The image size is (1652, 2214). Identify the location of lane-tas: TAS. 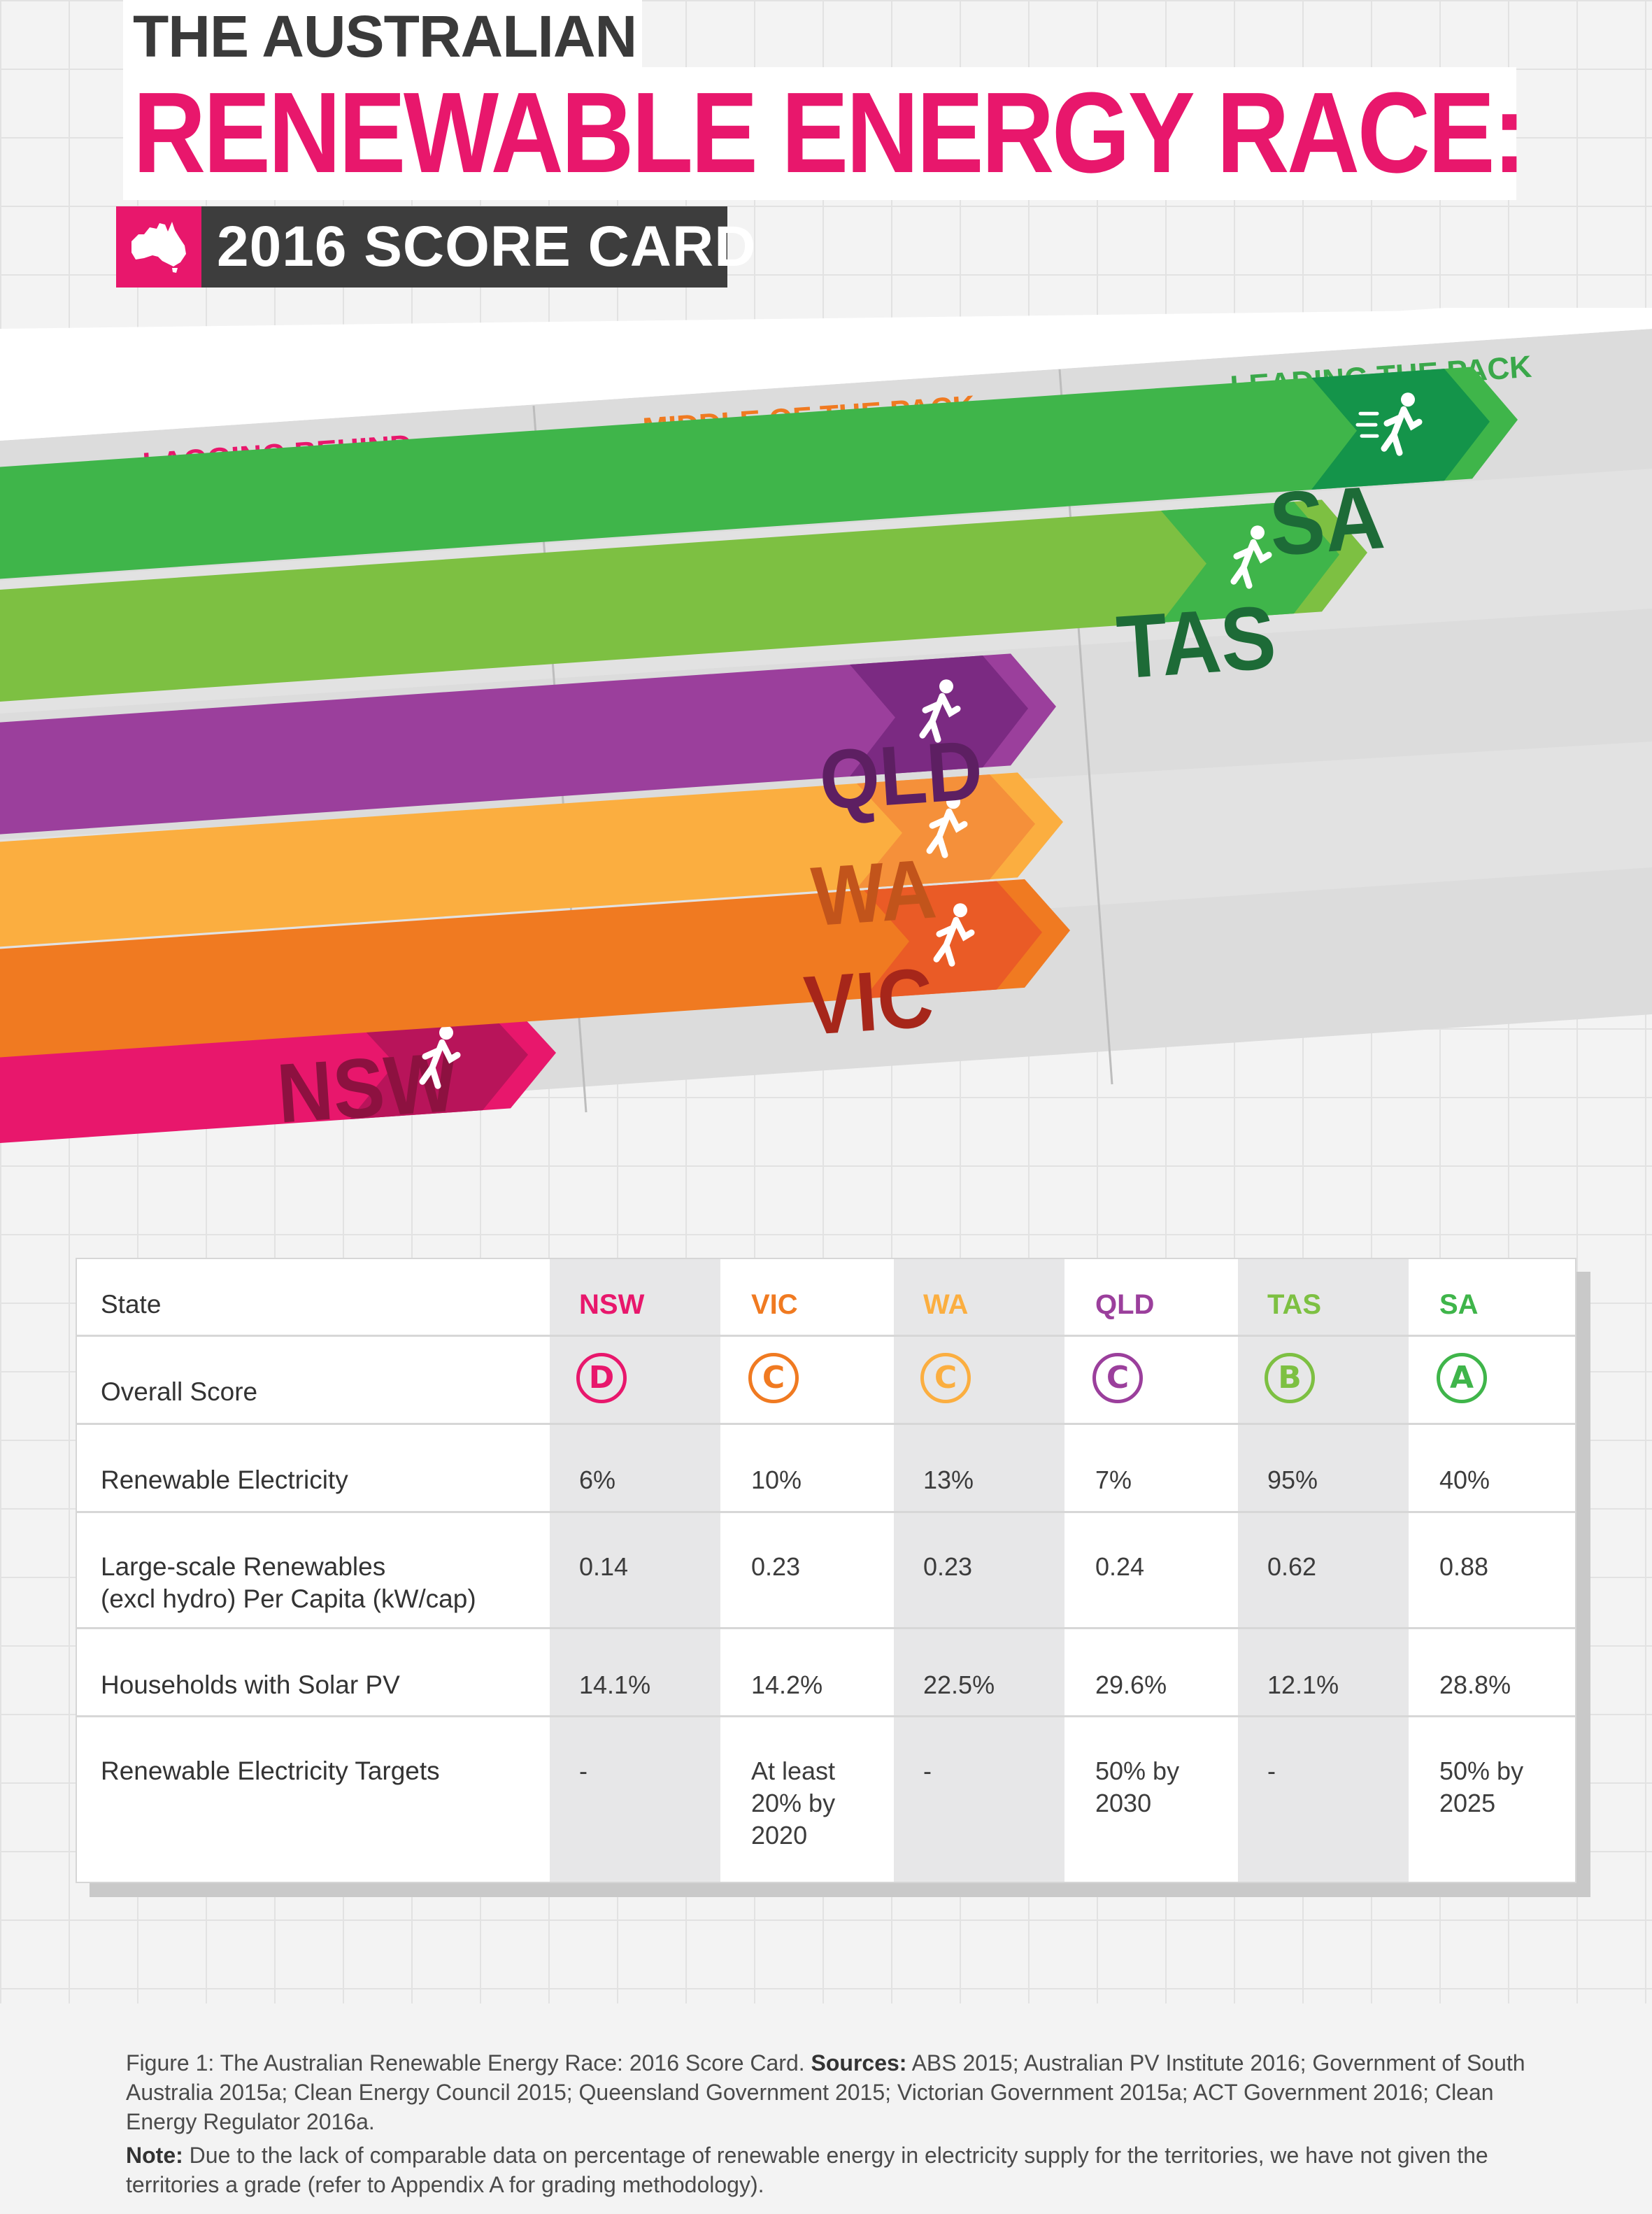
(683, 600).